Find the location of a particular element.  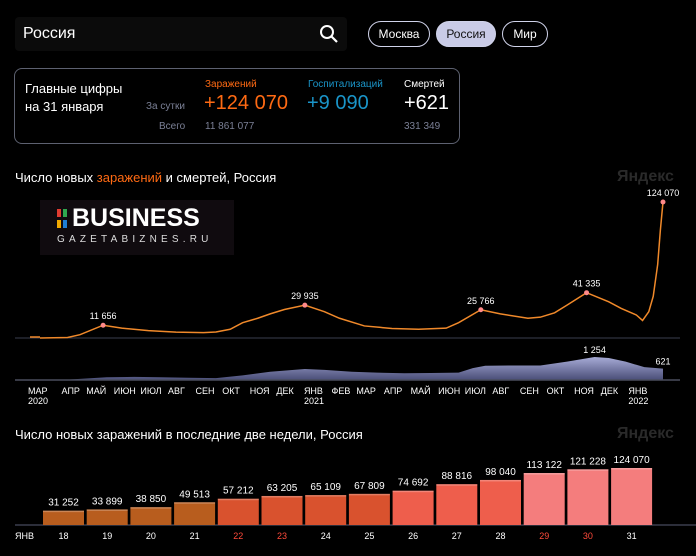

bar-value-label: 74 692 is located at coordinates (413, 483).